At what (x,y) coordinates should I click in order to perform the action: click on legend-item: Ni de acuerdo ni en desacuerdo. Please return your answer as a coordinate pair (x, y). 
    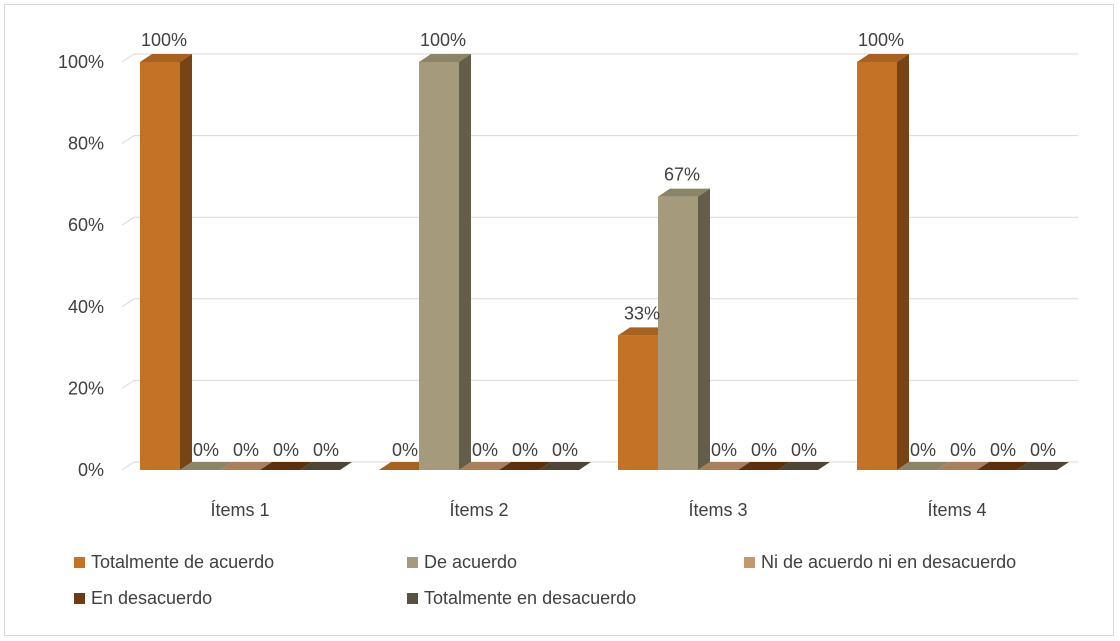
    Looking at the image, I should click on (880, 562).